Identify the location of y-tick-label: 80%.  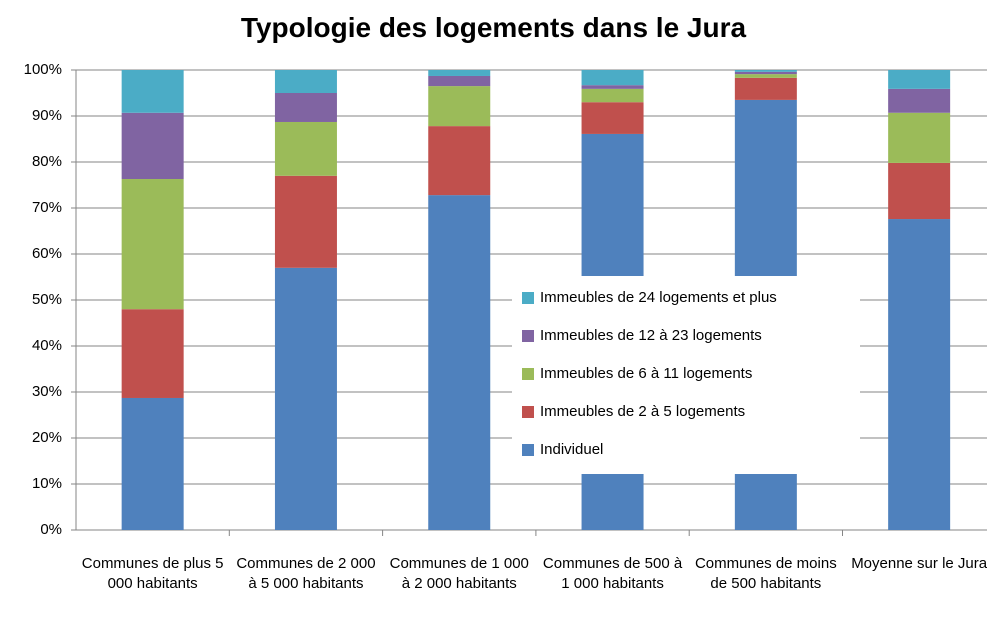
(47, 161).